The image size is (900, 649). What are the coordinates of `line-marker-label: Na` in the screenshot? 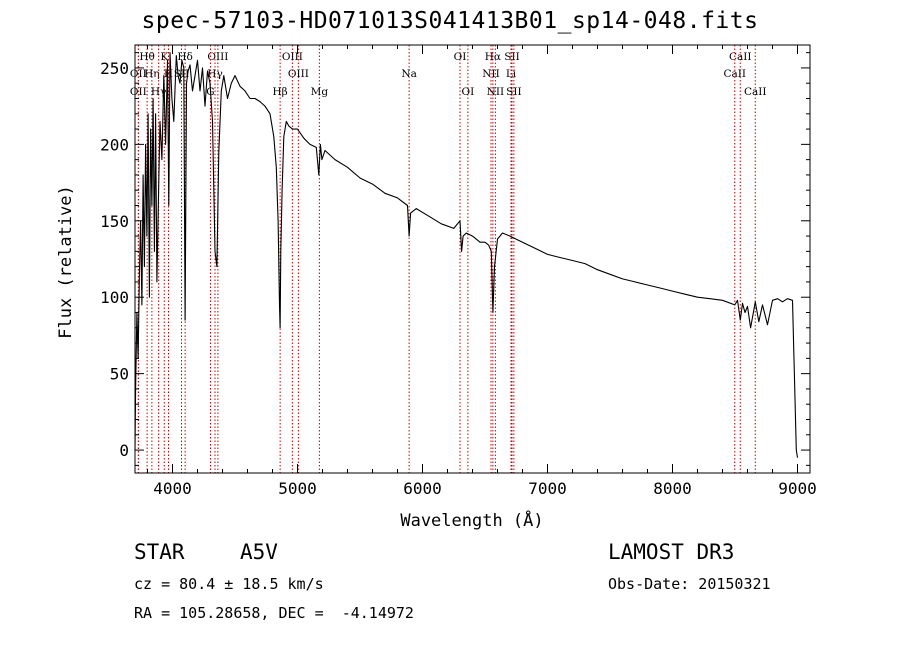 It's located at (408, 74).